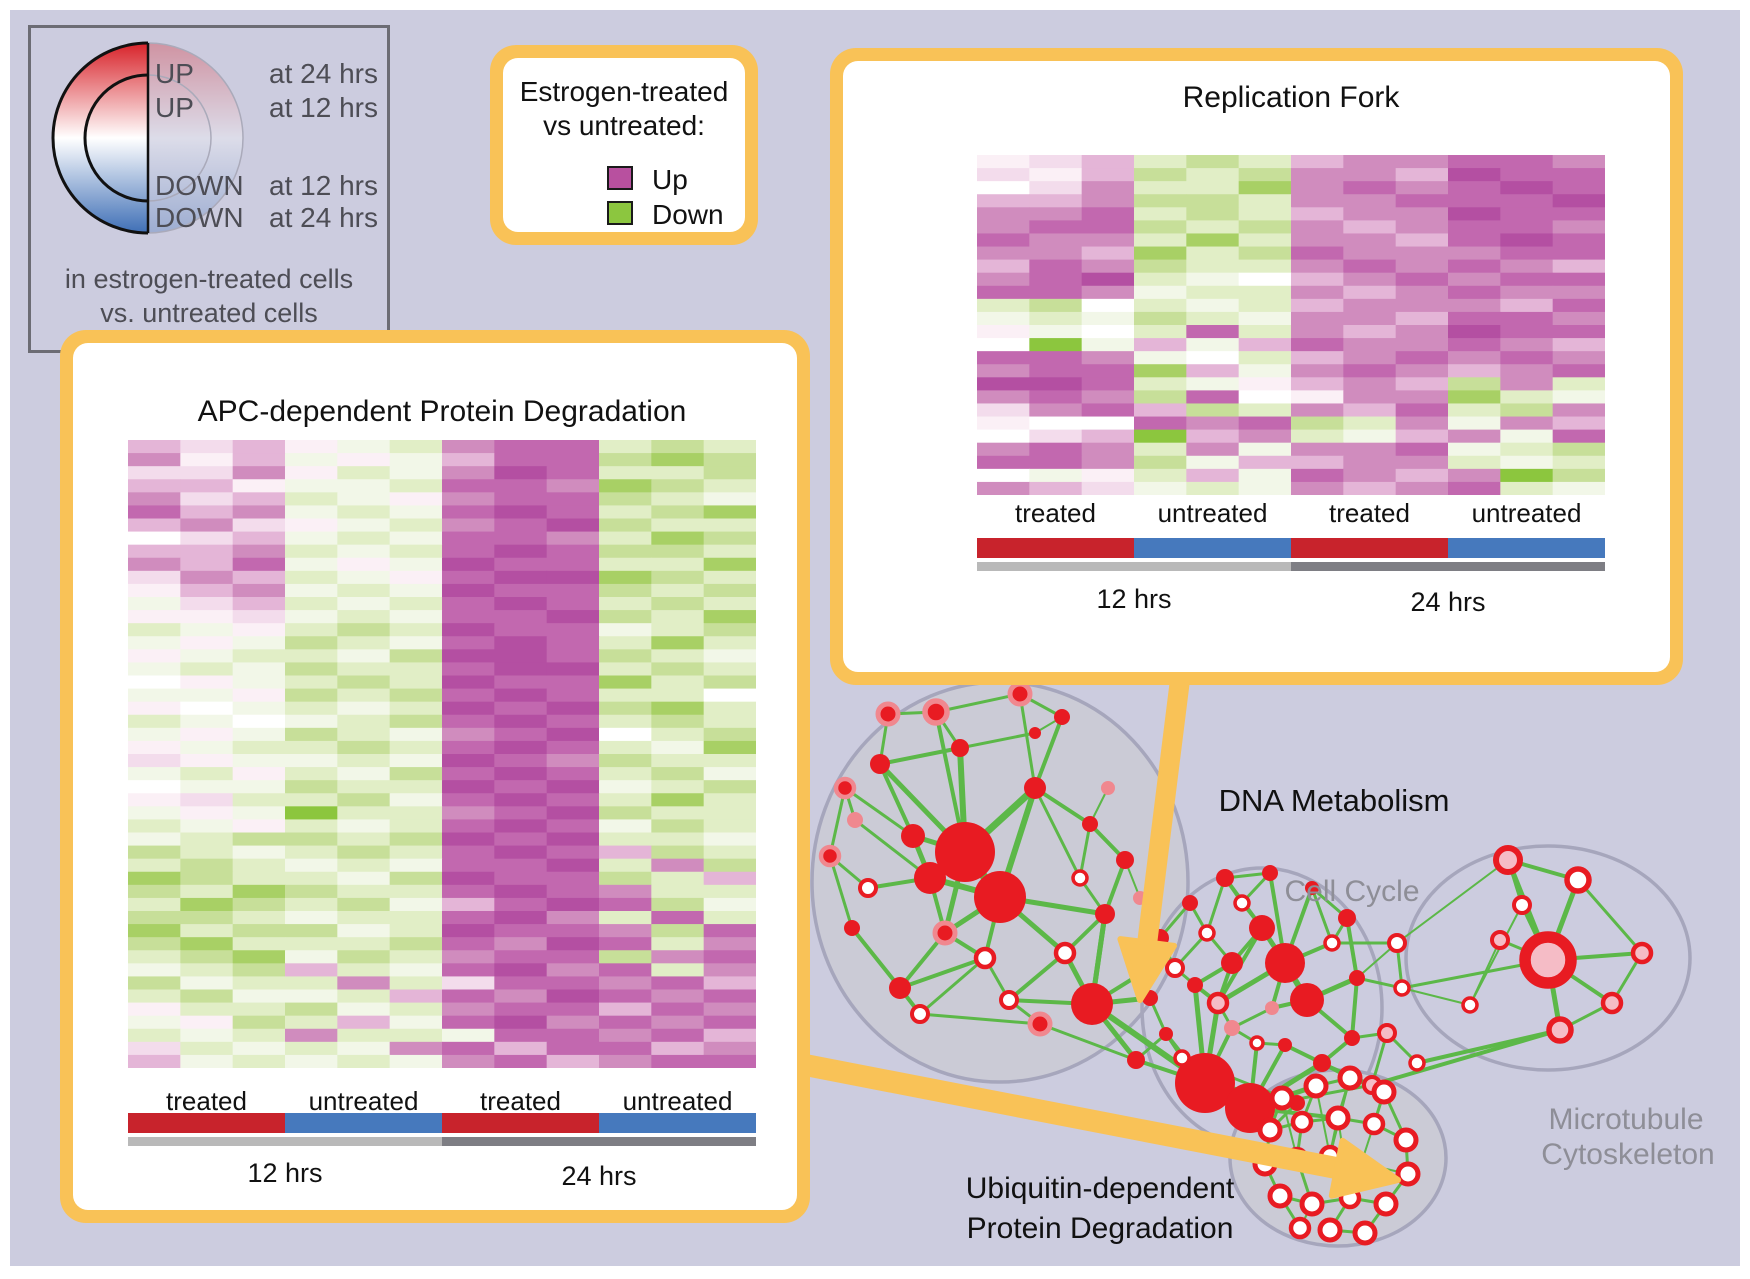  I want to click on rf-group-label-treated-24: treated, so click(1369, 513).